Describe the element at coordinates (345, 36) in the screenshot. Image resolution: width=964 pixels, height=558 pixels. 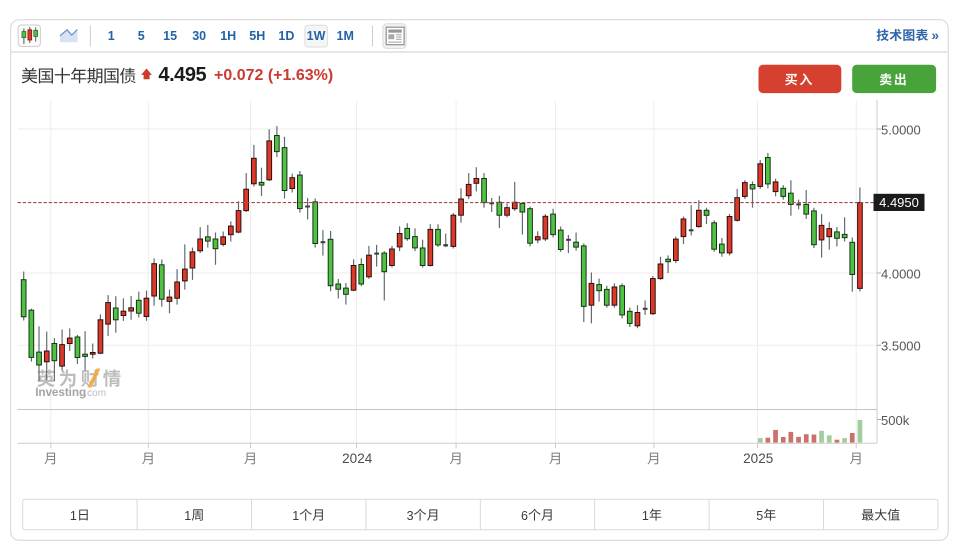
I see `svg-text: 1M` at that location.